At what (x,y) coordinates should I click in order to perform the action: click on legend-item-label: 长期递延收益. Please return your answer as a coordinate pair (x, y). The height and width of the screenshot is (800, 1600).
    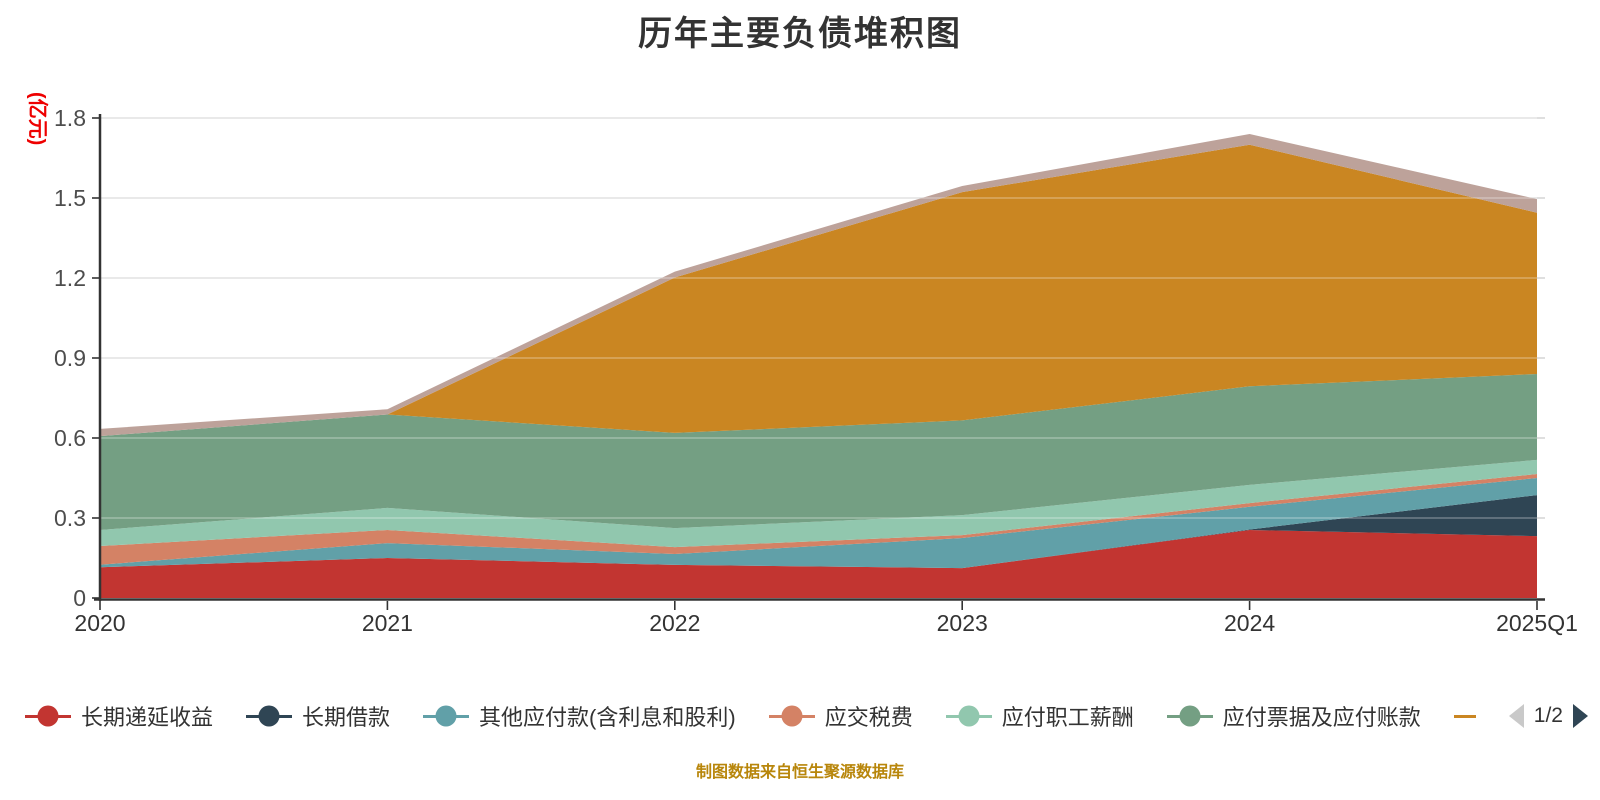
    Looking at the image, I should click on (147, 717).